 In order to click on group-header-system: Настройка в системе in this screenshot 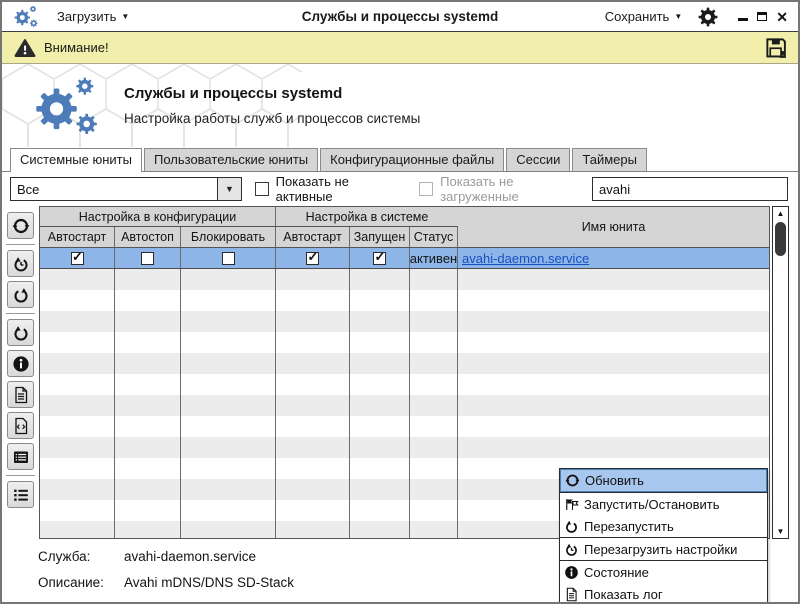, I will do `click(367, 217)`.